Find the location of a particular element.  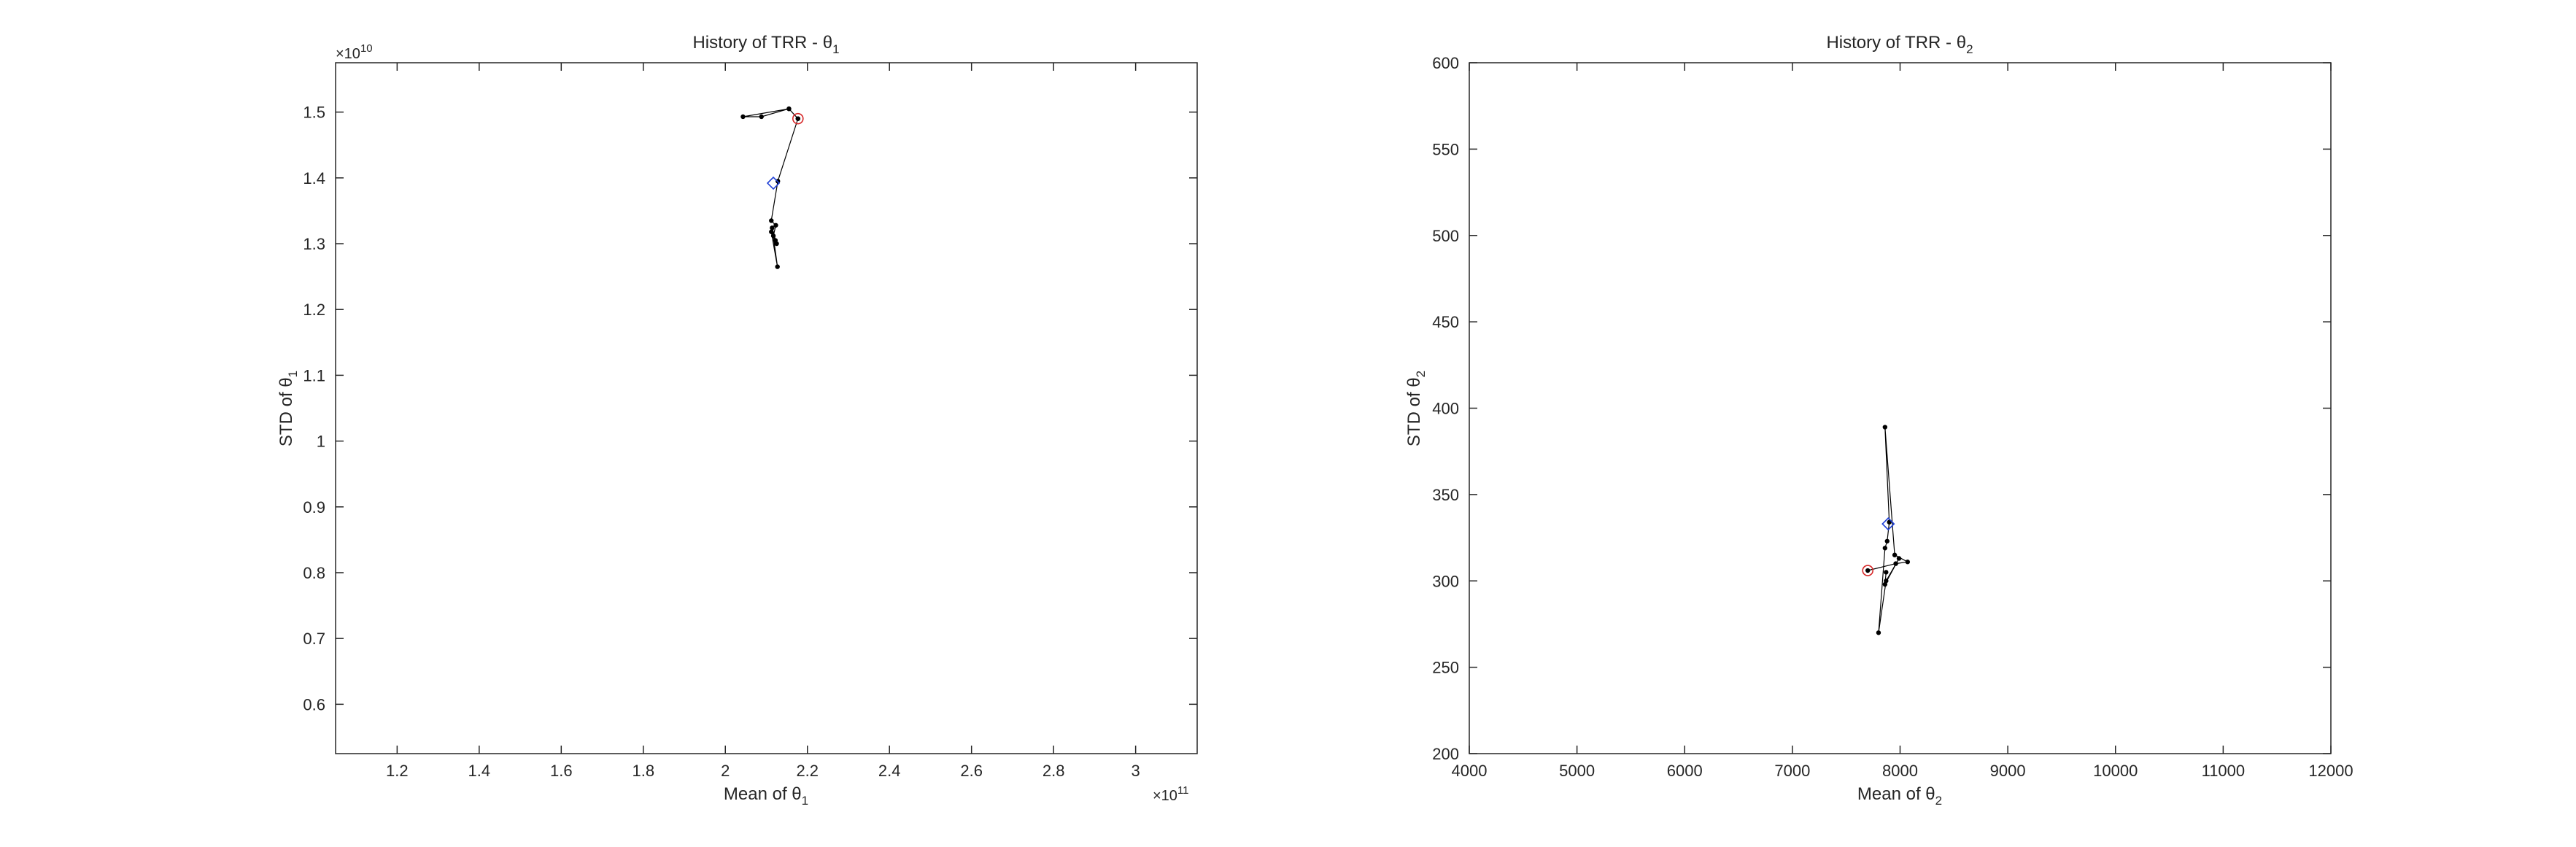

x-tick-label: 12000 is located at coordinates (2330, 771).